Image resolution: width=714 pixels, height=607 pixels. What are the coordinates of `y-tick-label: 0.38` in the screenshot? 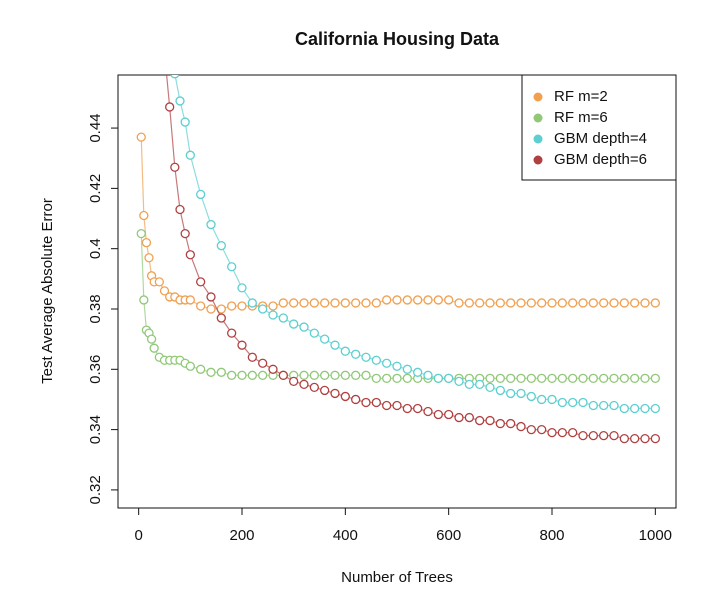 It's located at (95, 308).